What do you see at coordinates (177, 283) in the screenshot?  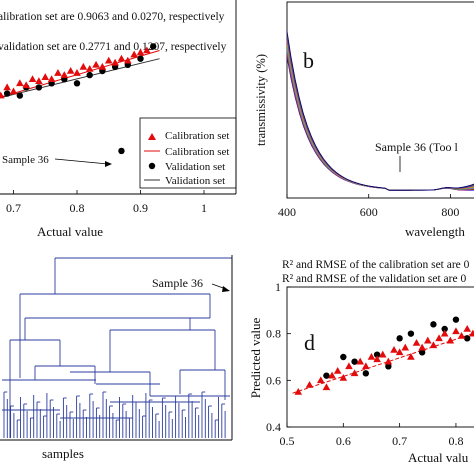 I see `panel-c-annotation: Sample 36` at bounding box center [177, 283].